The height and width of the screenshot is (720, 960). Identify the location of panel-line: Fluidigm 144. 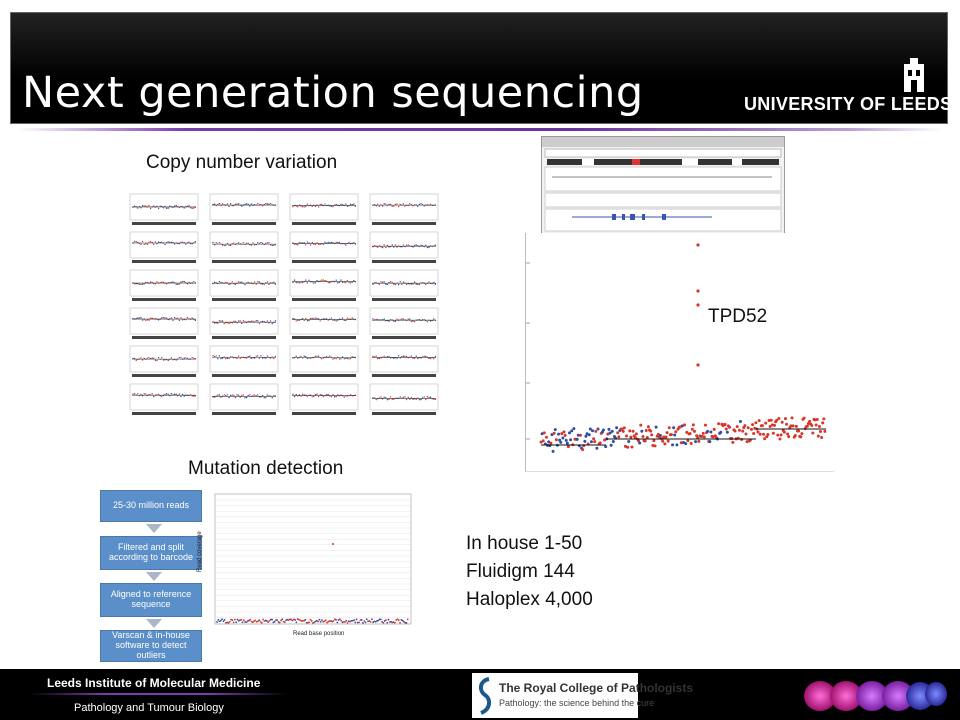
(520, 571).